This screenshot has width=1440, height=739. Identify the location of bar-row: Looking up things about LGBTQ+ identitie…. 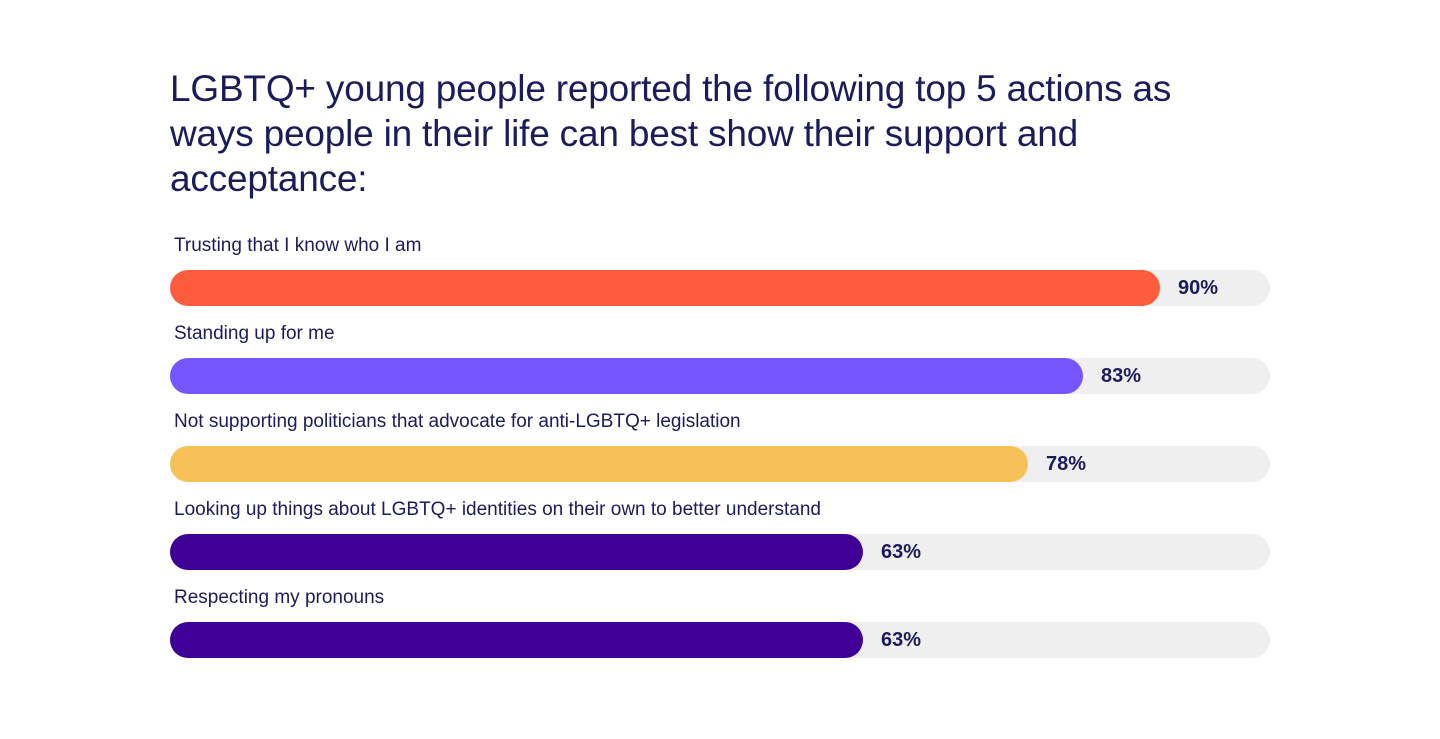
(720, 538).